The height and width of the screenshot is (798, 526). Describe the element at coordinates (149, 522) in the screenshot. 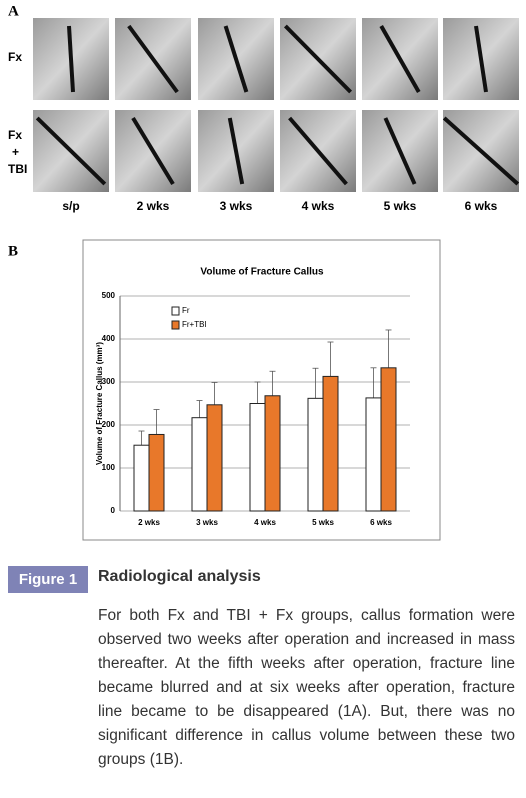

I see `x-tick-label: 2 wks` at that location.